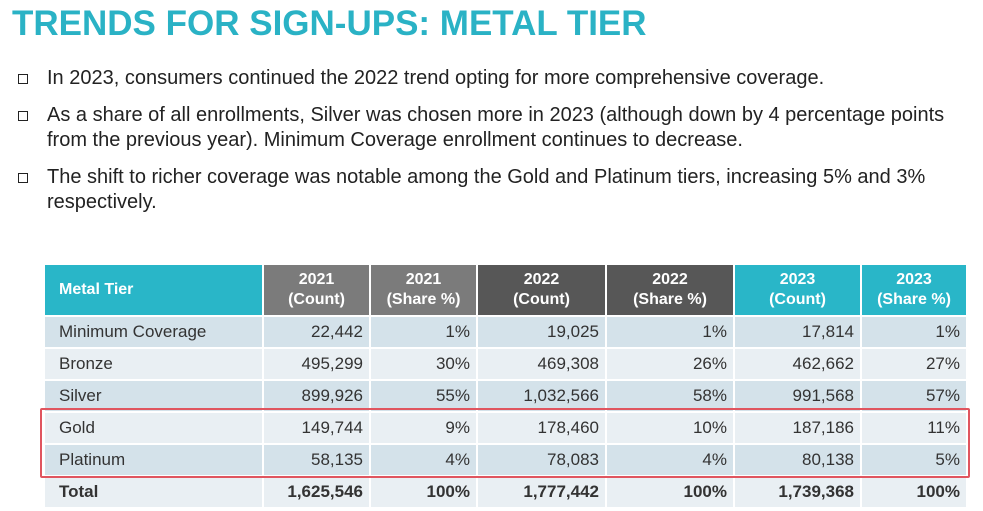 Image resolution: width=983 pixels, height=511 pixels. Describe the element at coordinates (423, 396) in the screenshot. I see `value-cell: 55%` at that location.